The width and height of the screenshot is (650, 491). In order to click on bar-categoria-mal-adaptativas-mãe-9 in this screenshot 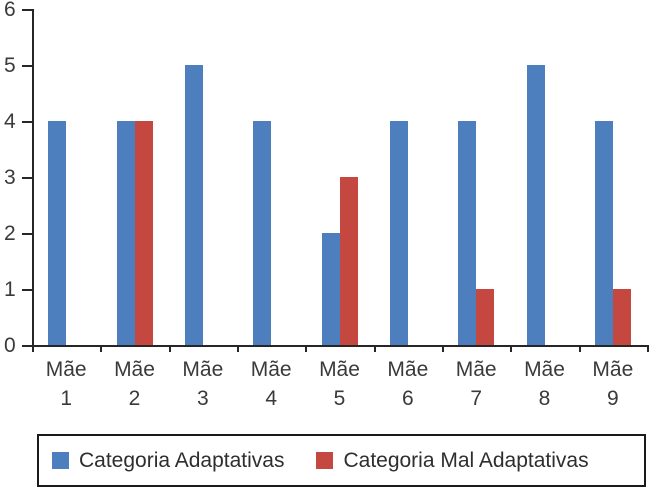, I will do `click(621, 317)`.